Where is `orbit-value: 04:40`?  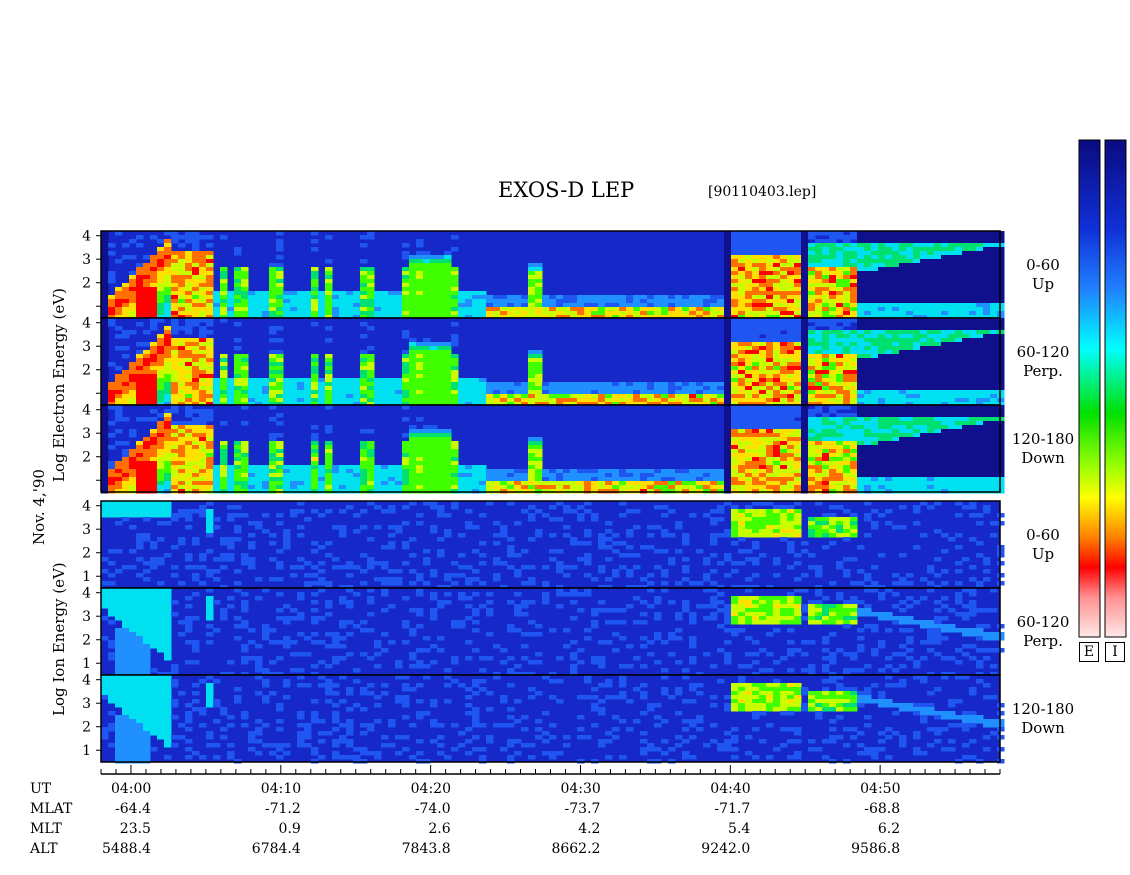
orbit-value: 04:40 is located at coordinates (730, 789).